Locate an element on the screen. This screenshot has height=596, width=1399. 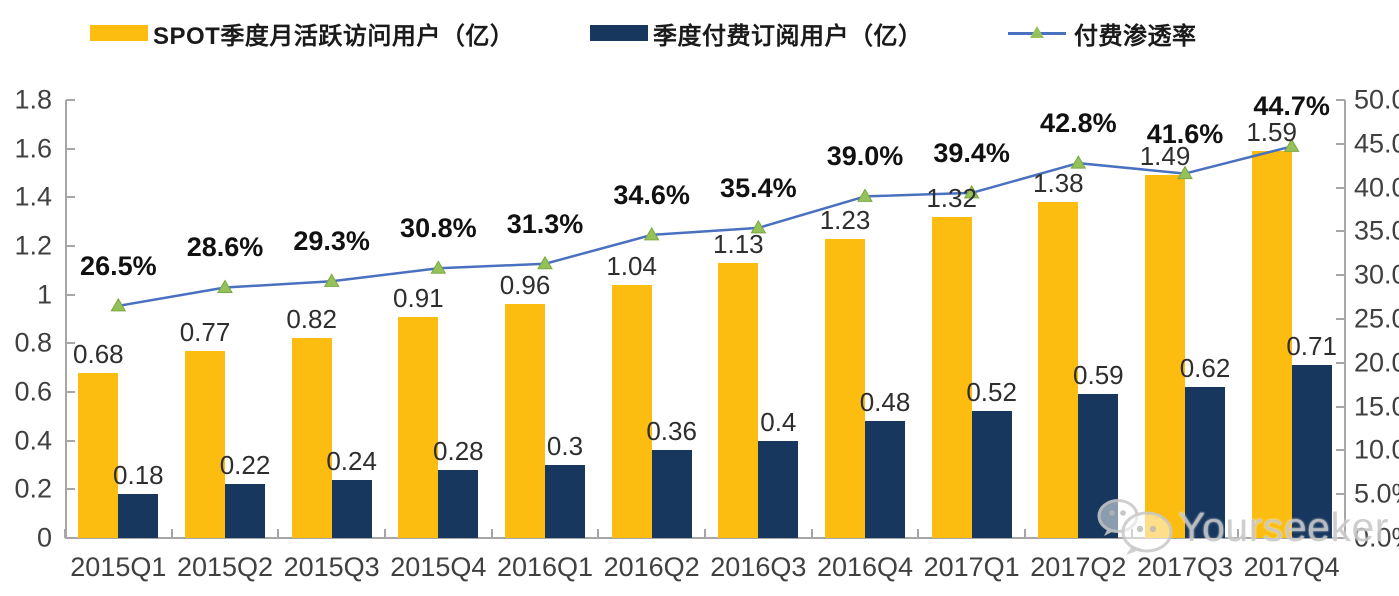
right-axis-tick-label: 50.0% is located at coordinates (1376, 99).